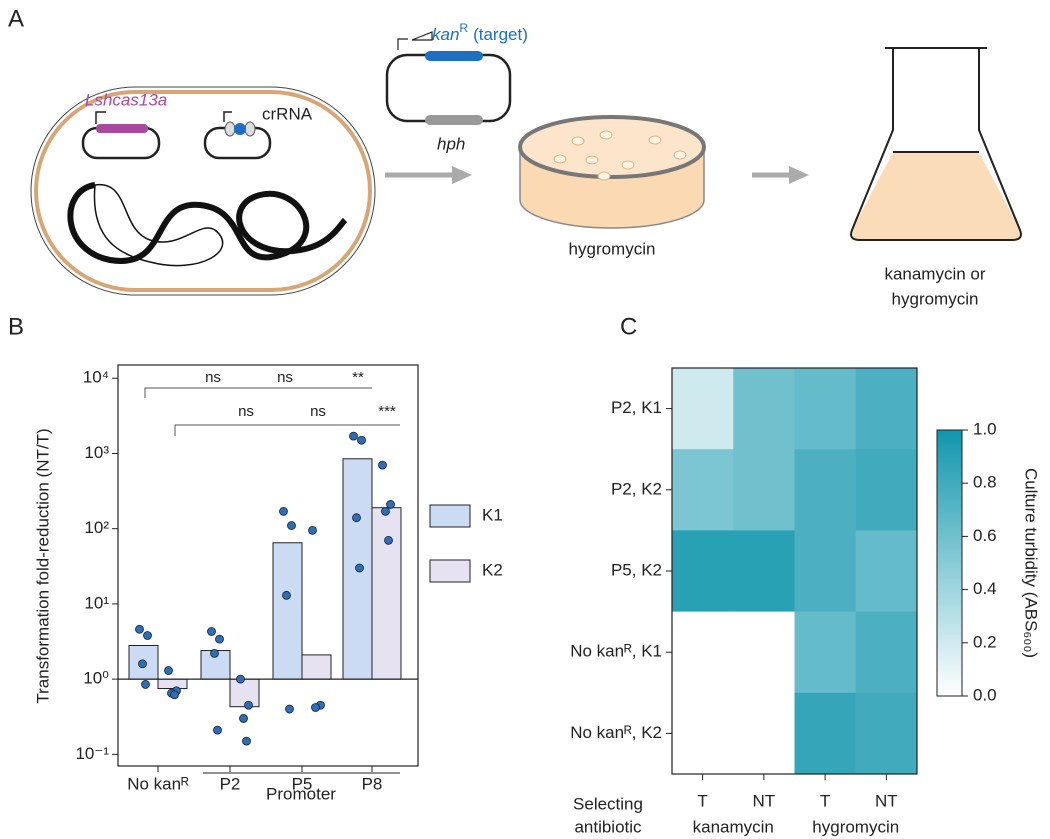 This screenshot has height=839, width=1050. What do you see at coordinates (318, 411) in the screenshot?
I see `significance: ns` at bounding box center [318, 411].